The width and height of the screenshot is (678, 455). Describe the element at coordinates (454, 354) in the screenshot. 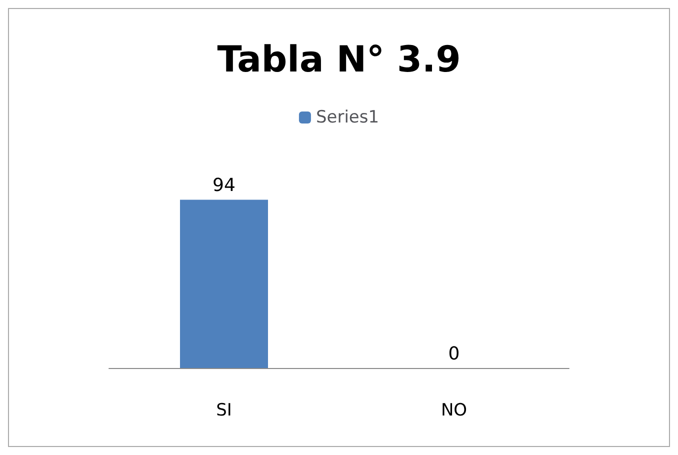

I see `data-label: 0` at that location.